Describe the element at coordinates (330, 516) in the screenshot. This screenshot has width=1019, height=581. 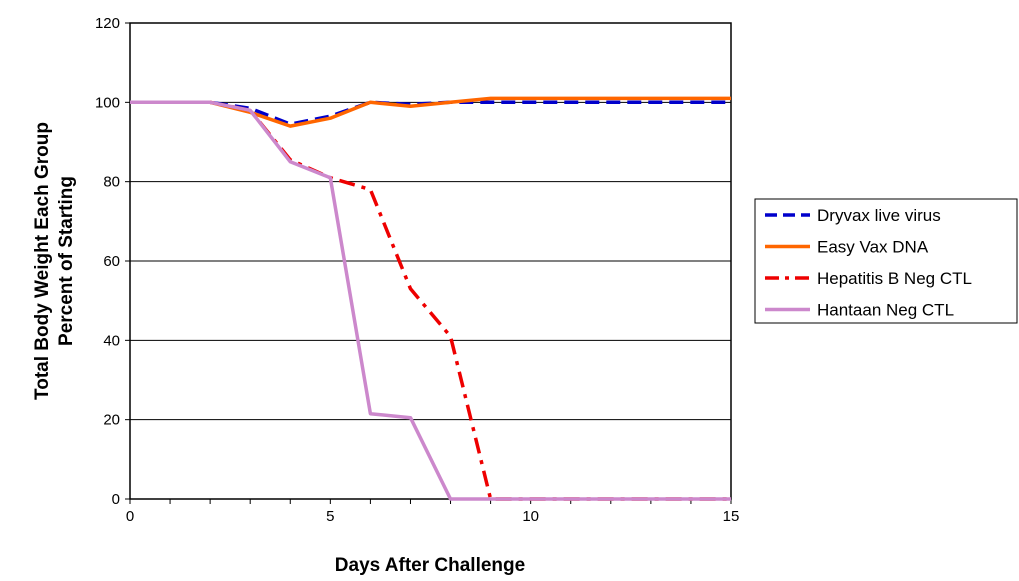
I see `x-tick-label: 5` at that location.